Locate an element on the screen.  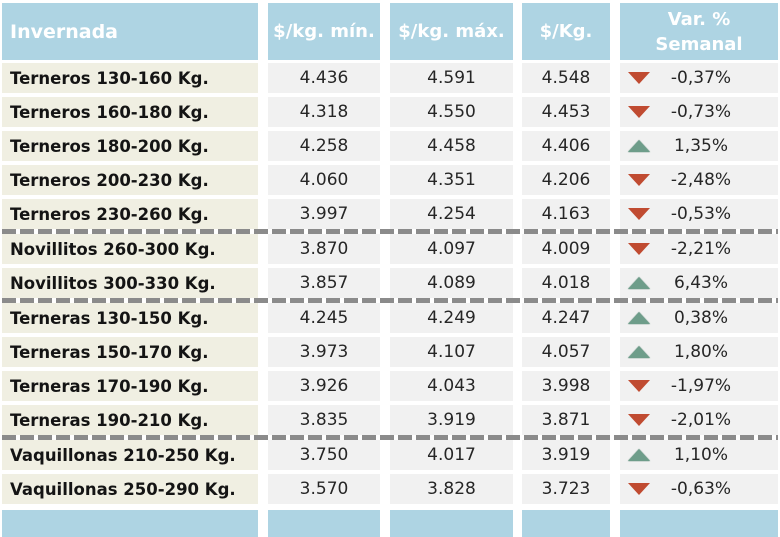
min-price-cell: 3.997 is located at coordinates (324, 214).